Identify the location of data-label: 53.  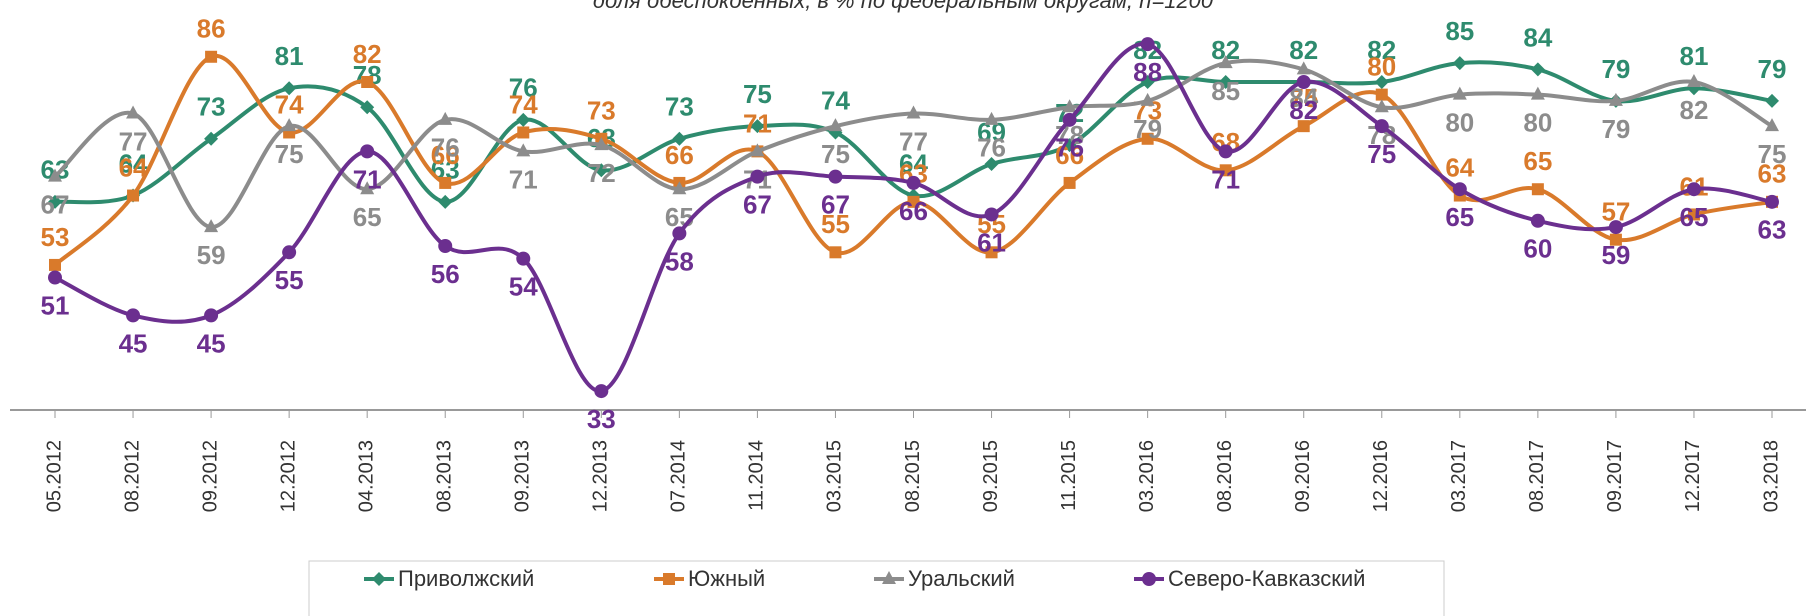
(55, 237).